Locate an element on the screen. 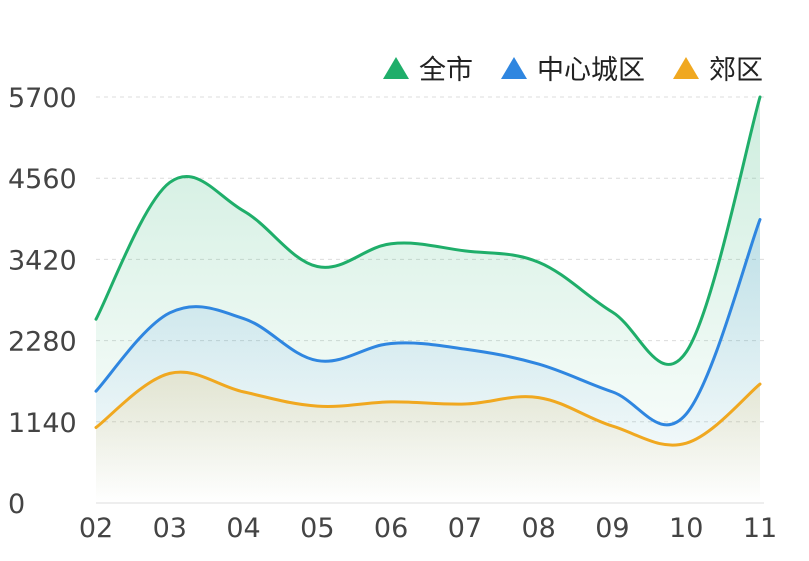 The height and width of the screenshot is (561, 809). x-tick-label: 08 is located at coordinates (538, 528).